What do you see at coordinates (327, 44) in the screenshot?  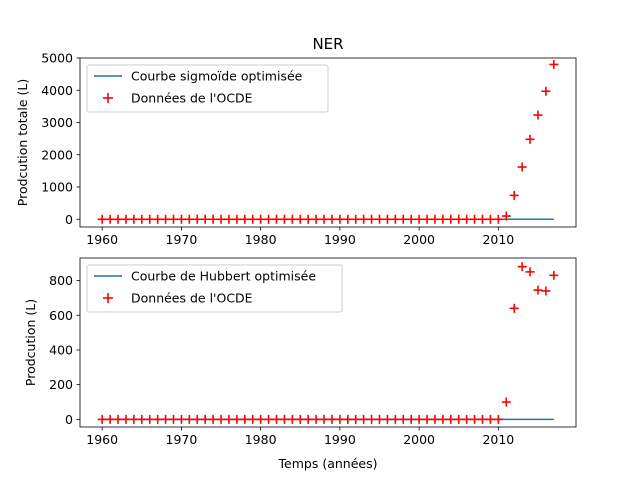 I see `chart-title: NER` at bounding box center [327, 44].